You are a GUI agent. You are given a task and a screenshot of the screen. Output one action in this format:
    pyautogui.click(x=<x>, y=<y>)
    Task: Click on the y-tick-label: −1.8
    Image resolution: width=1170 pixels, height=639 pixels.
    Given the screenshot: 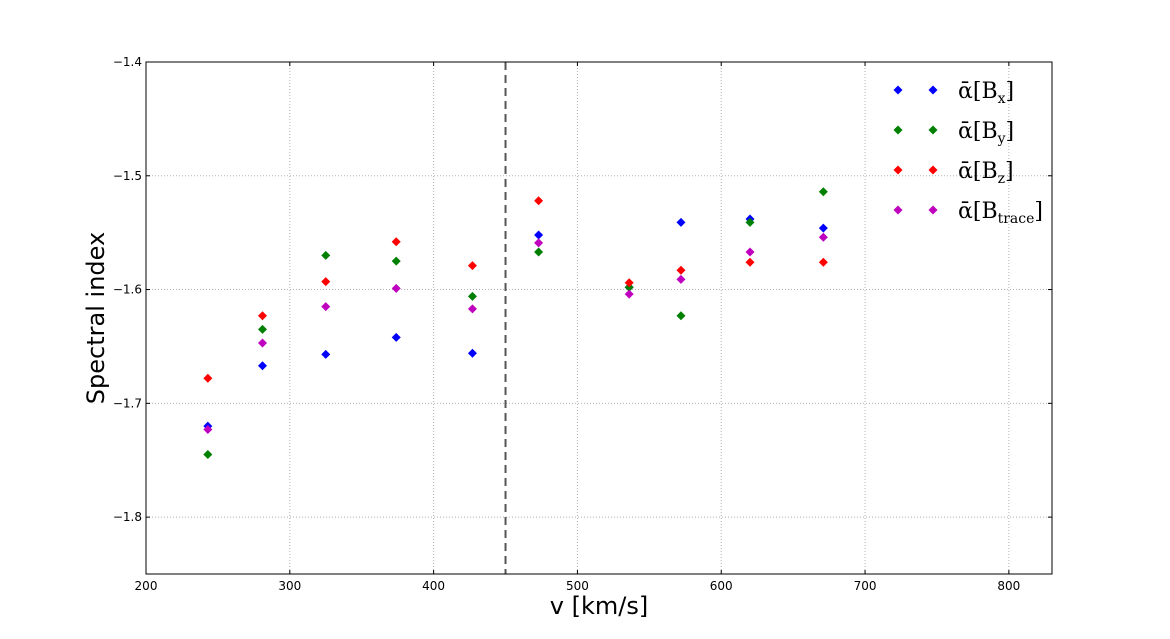 What is the action you would take?
    pyautogui.click(x=127, y=517)
    